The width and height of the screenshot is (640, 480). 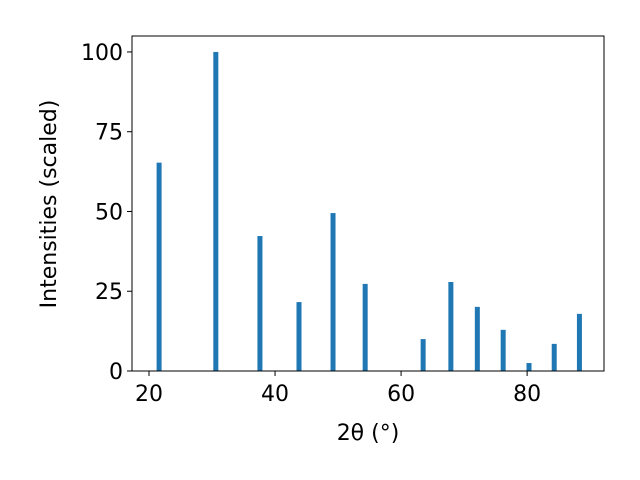 I want to click on x-tick-label: 40, so click(x=275, y=394).